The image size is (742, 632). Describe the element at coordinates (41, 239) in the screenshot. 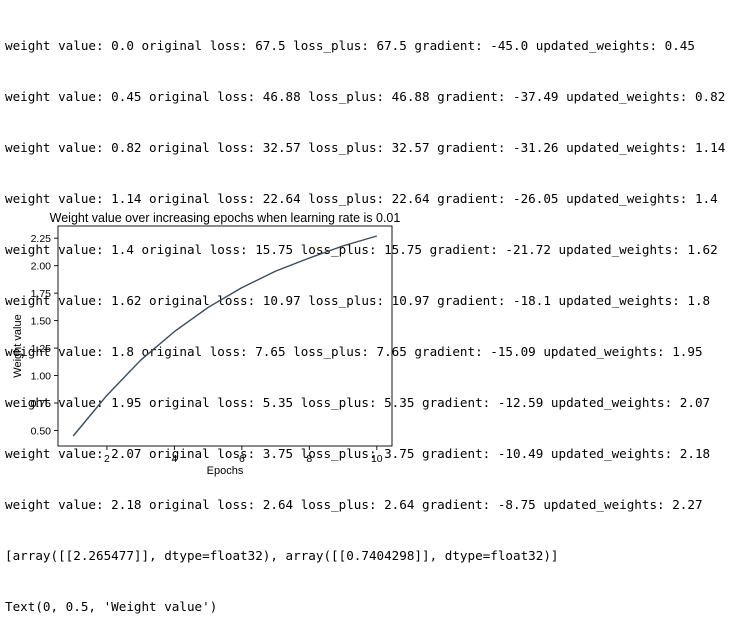

I see `y-tick-label: 2.25` at that location.